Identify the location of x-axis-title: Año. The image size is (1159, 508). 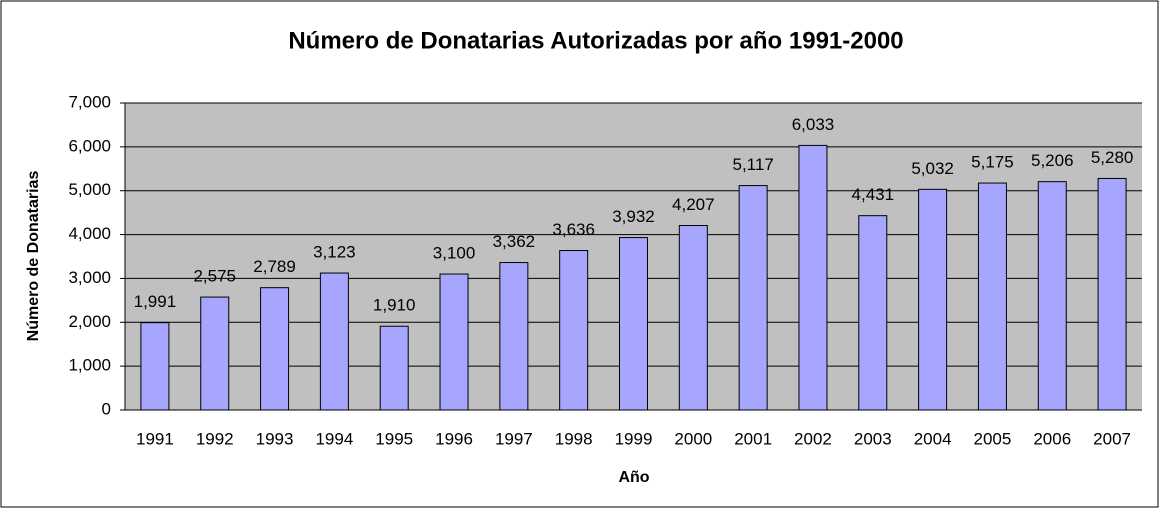
(633, 477).